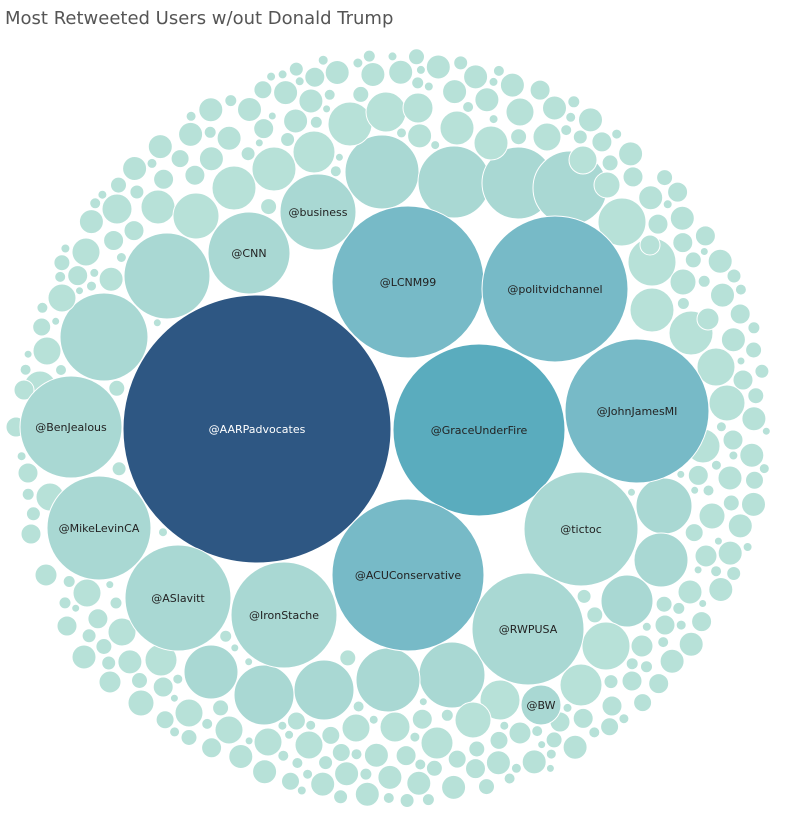  What do you see at coordinates (479, 430) in the screenshot?
I see `bubble-graceunderfire` at bounding box center [479, 430].